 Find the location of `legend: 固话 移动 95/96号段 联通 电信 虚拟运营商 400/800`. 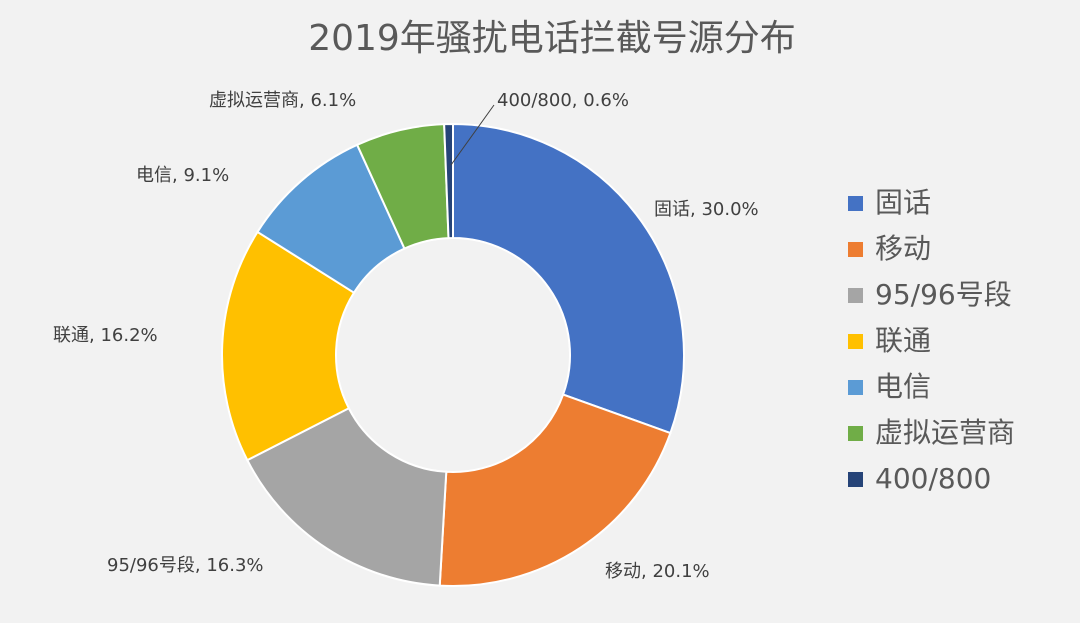

legend: 固话 移动 95/96号段 联通 电信 虚拟运营商 400/800 is located at coordinates (931, 341).